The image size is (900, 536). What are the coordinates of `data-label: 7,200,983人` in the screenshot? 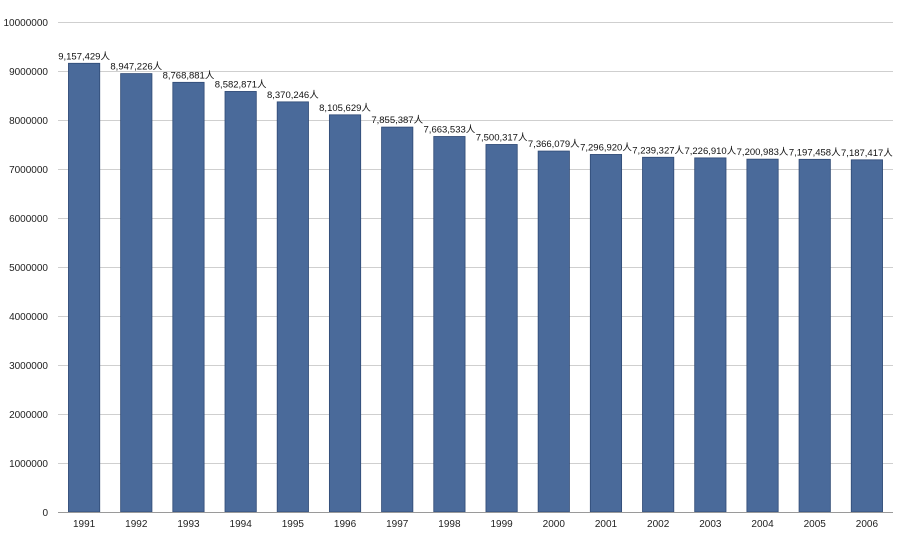 It's located at (763, 152).